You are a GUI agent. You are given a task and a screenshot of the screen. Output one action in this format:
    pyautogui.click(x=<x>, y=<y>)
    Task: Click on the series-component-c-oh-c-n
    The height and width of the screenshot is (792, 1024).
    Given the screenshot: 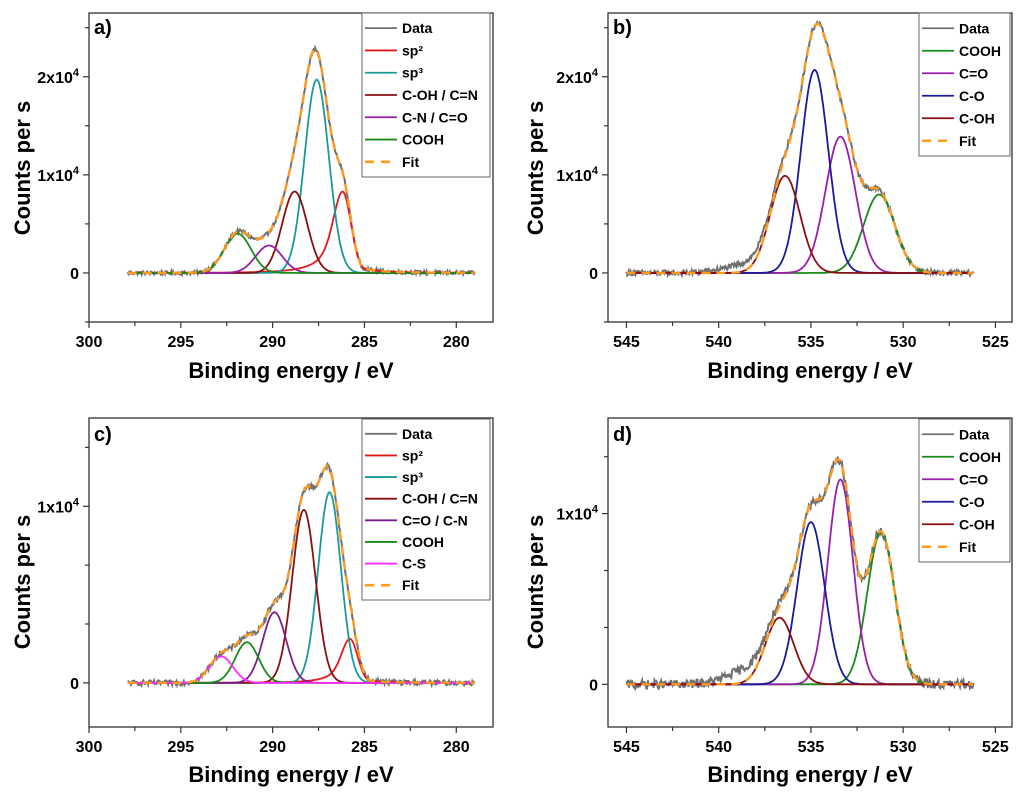 What is the action you would take?
    pyautogui.click(x=301, y=232)
    